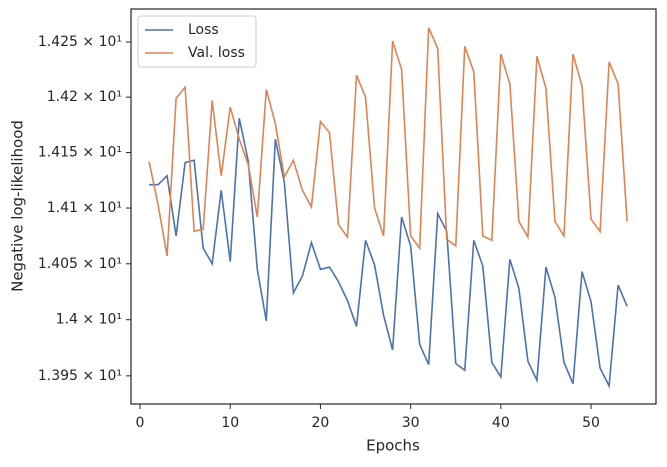 Image resolution: width=667 pixels, height=467 pixels. Describe the element at coordinates (203, 30) in the screenshot. I see `legend-label: Loss` at that location.